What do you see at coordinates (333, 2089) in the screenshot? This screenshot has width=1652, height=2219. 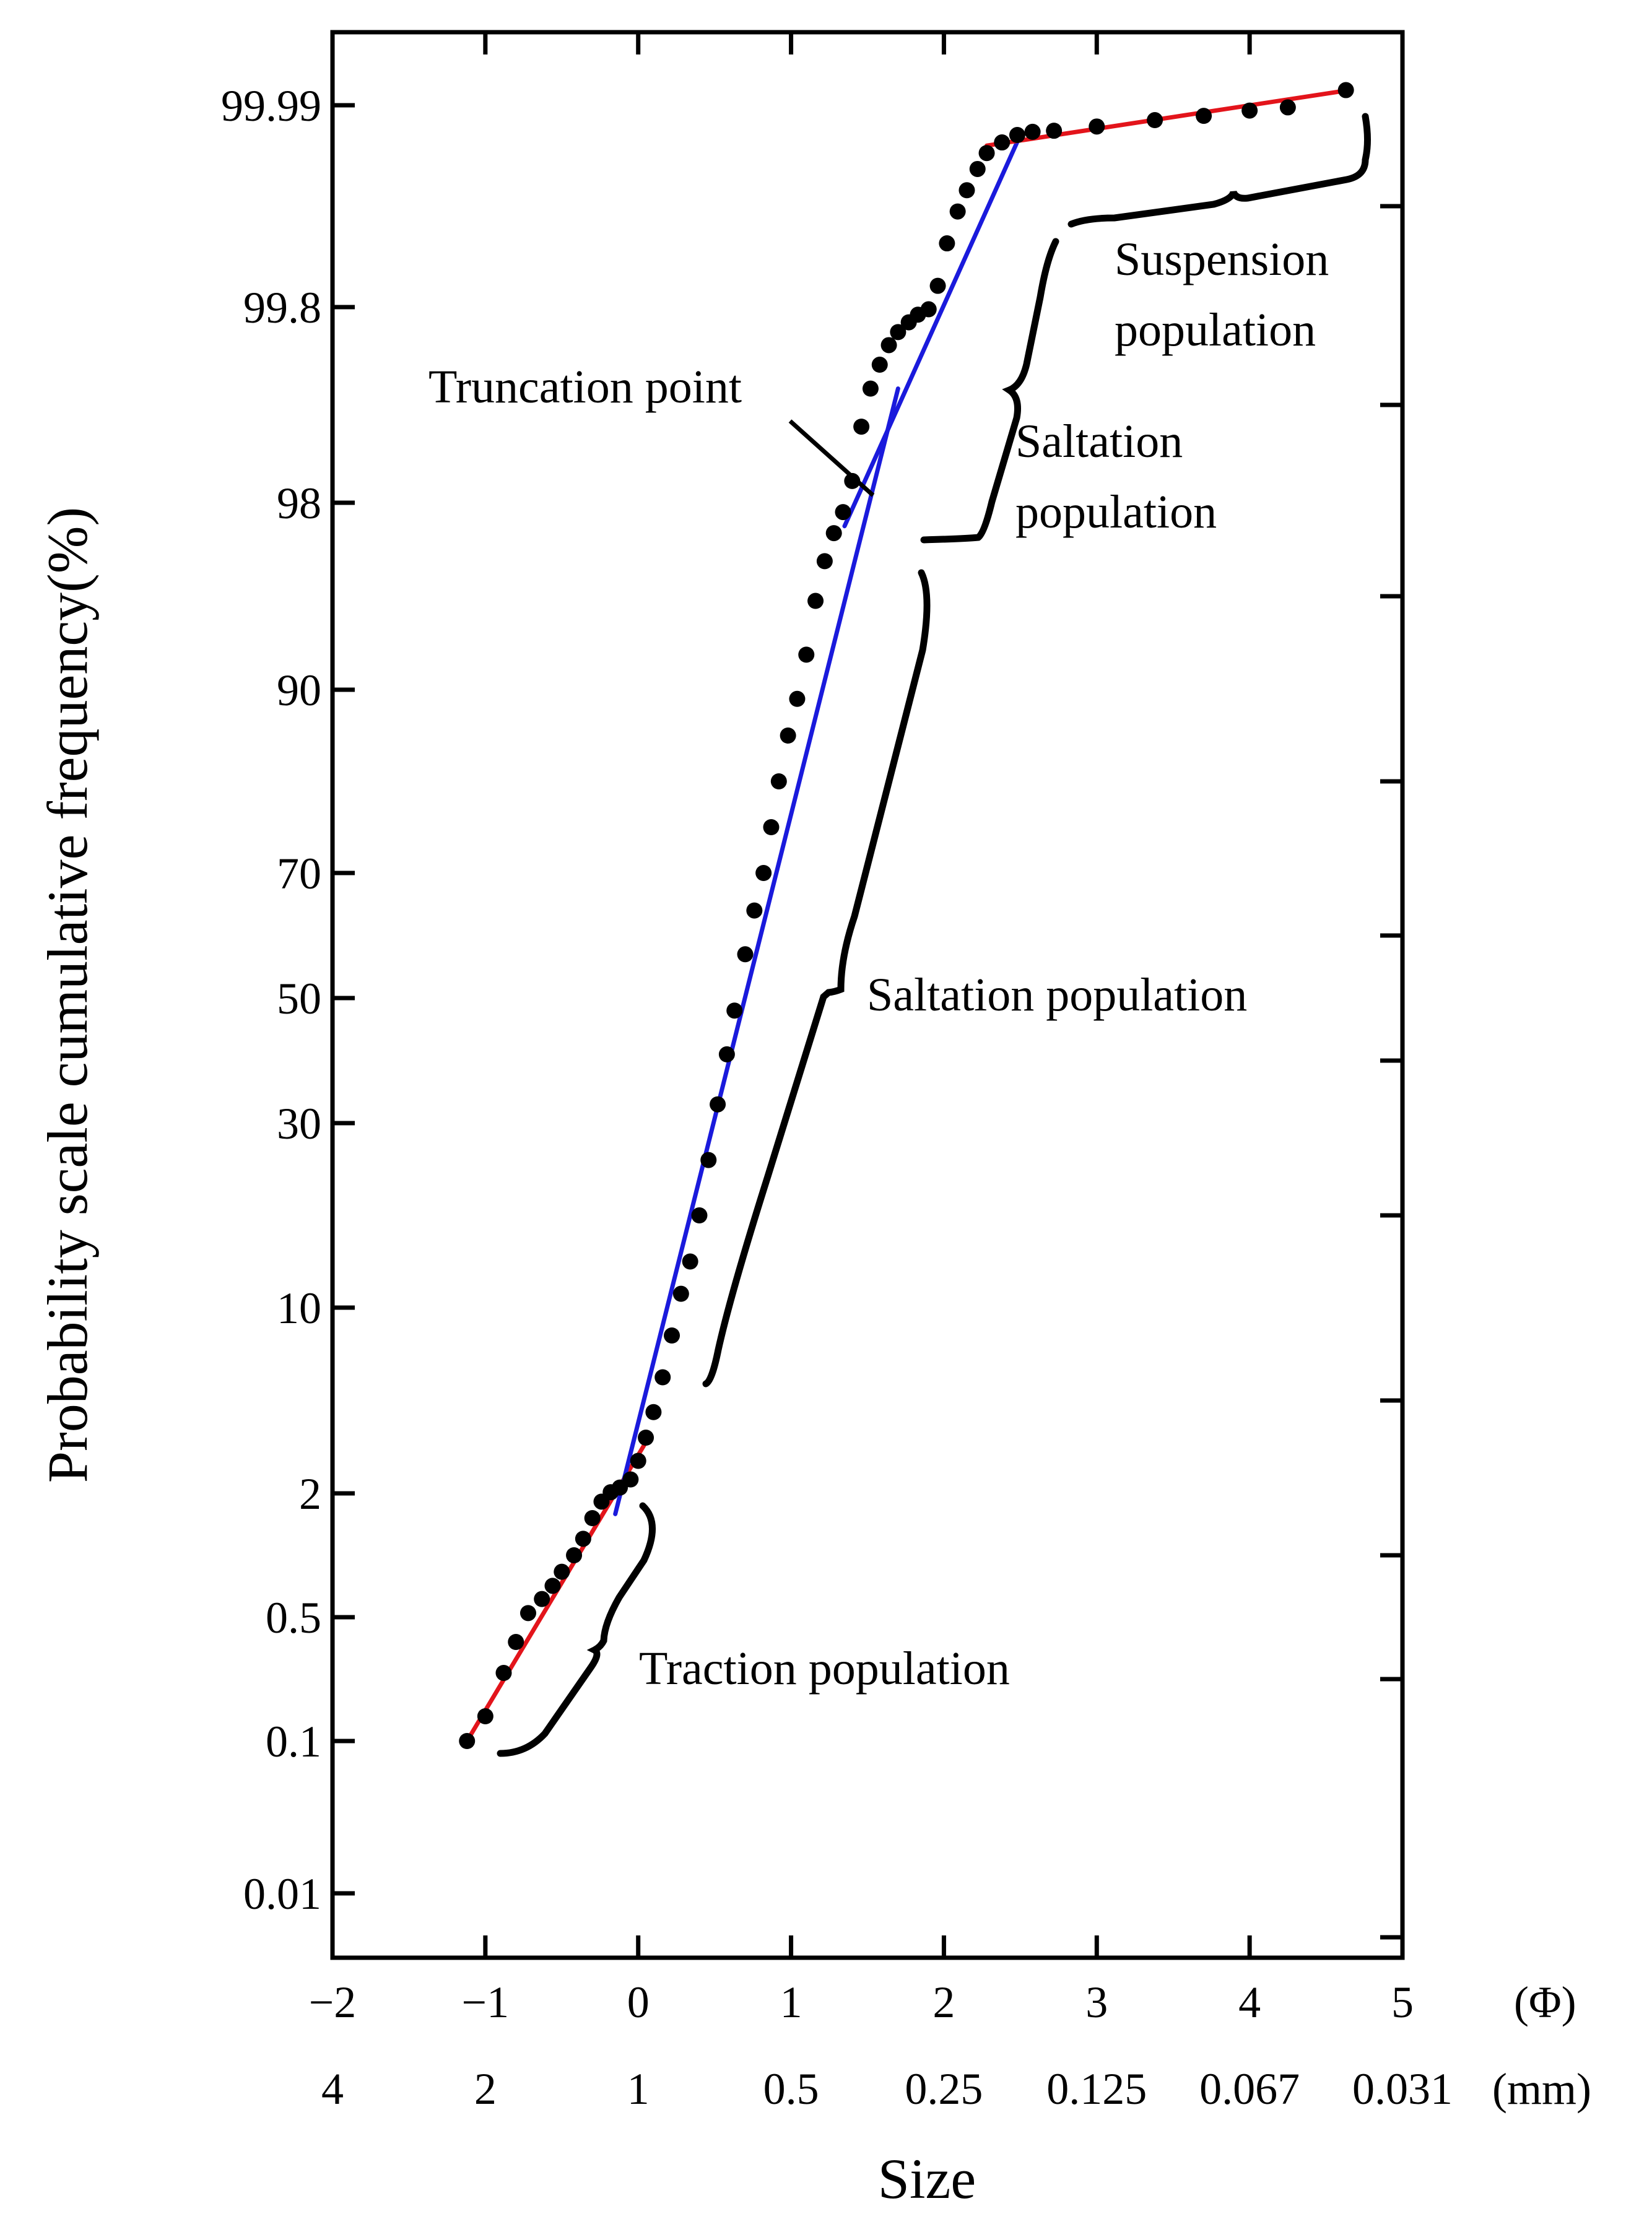 I see `x-tick-label-mm: 4` at bounding box center [333, 2089].